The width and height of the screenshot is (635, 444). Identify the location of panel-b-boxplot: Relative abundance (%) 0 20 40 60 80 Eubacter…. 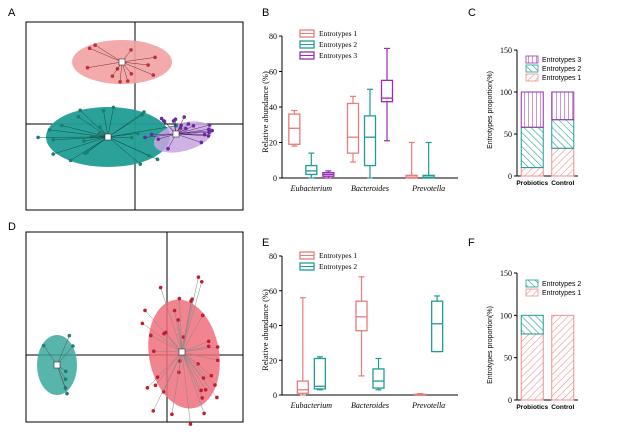
(359, 111).